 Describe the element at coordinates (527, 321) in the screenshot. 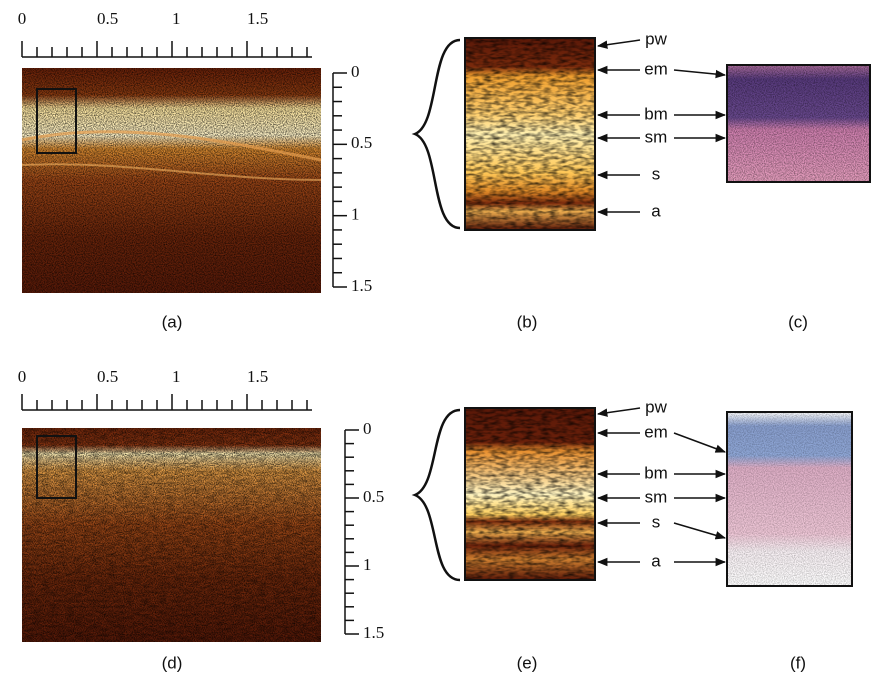

I see `panel-caption: (b)` at that location.